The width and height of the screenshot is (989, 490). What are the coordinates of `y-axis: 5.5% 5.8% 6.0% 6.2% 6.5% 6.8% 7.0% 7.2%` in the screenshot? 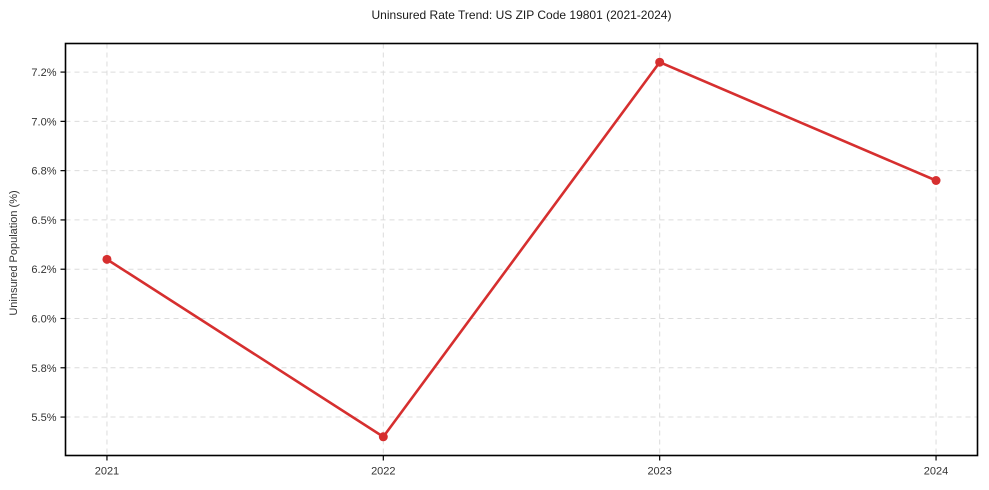 It's located at (48, 245).